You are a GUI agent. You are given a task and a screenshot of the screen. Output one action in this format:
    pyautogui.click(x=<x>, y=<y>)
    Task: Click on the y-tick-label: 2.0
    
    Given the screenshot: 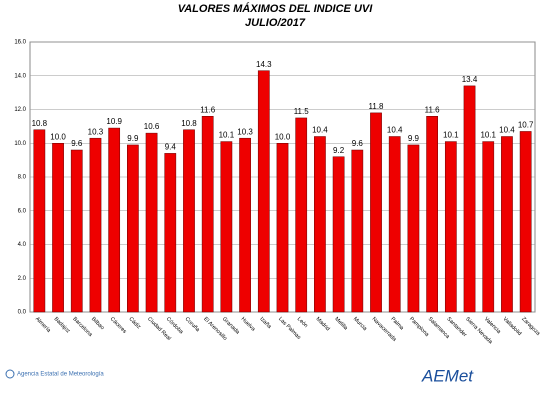 What is the action you would take?
    pyautogui.click(x=22, y=279)
    